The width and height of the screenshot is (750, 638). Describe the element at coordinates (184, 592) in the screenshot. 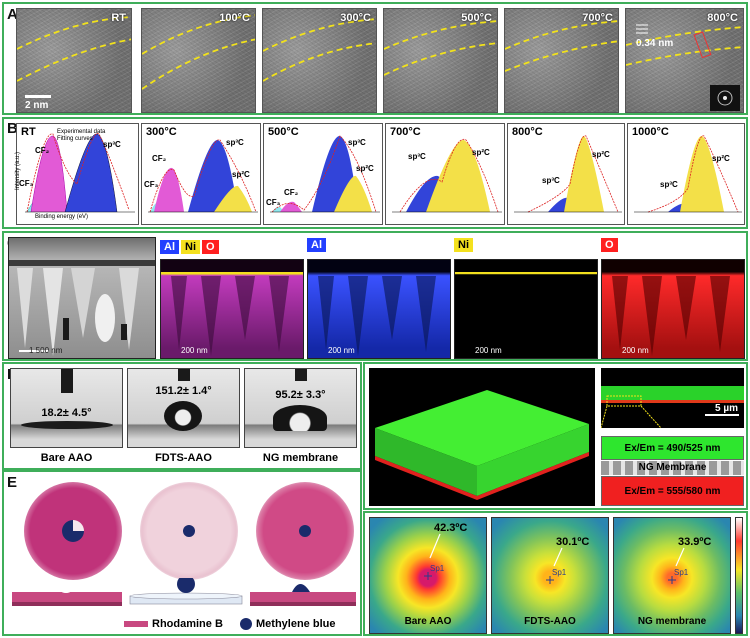

I see `wetting-schematic` at that location.